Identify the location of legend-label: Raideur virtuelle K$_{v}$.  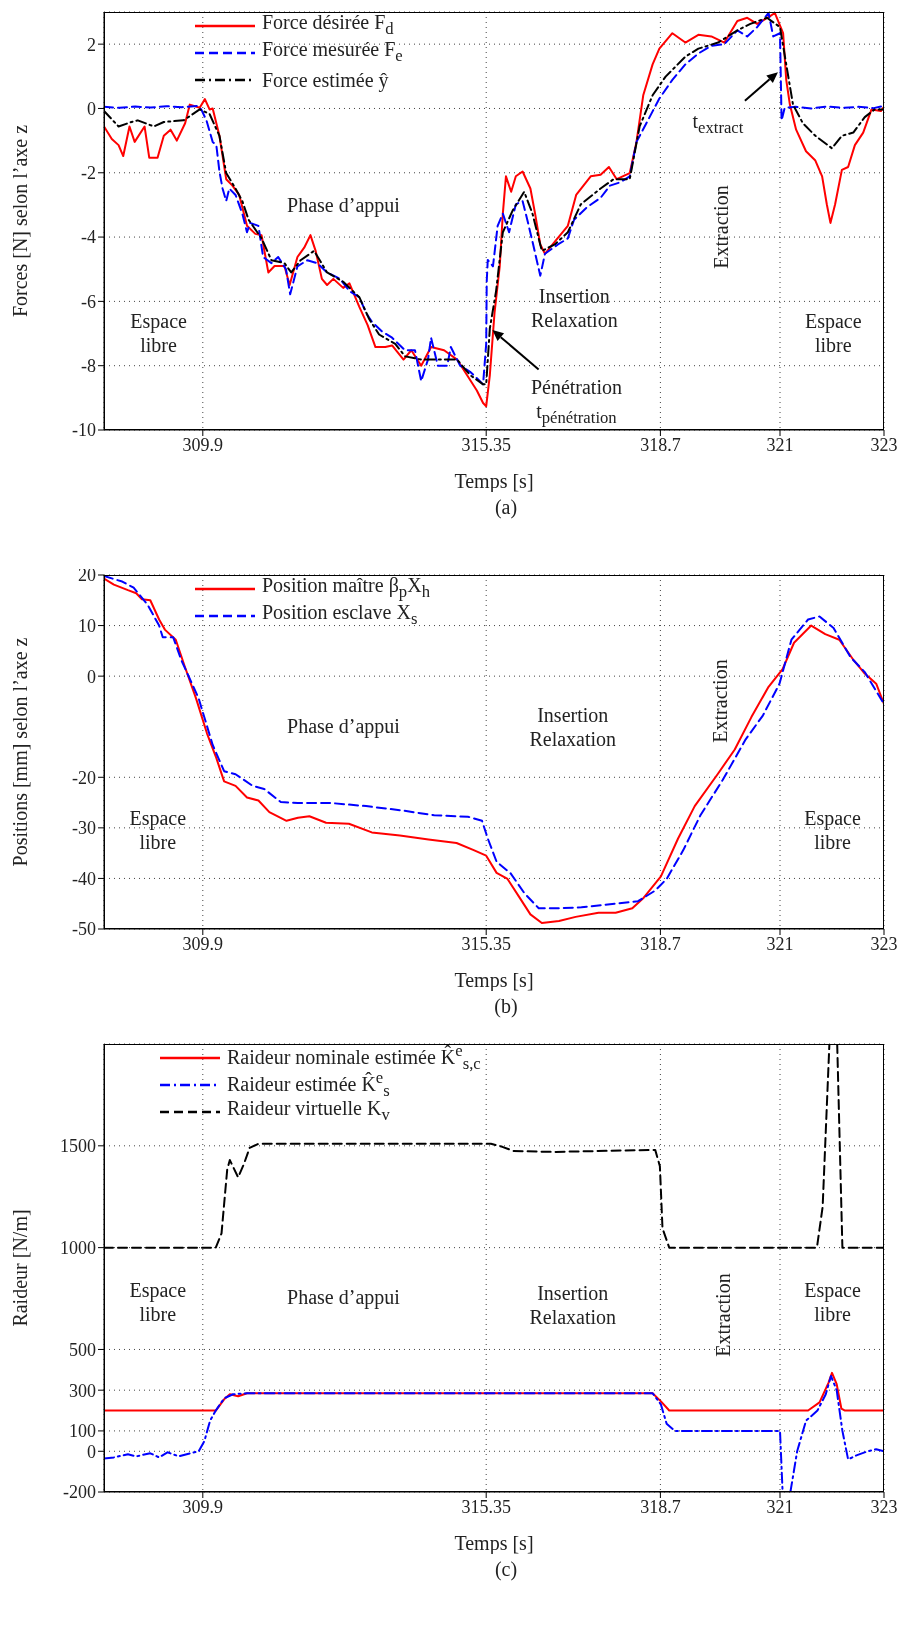
(308, 1110).